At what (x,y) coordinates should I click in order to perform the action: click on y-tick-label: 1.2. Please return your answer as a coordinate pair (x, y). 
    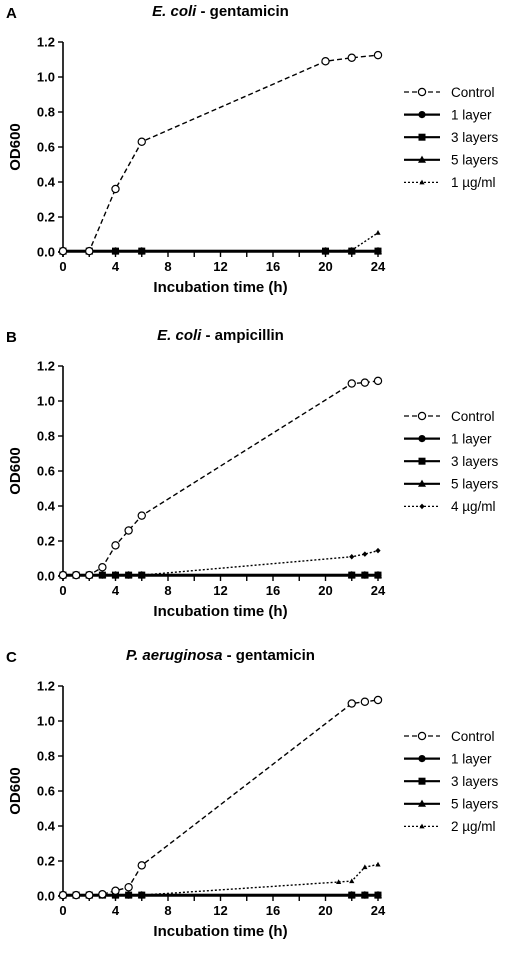
    Looking at the image, I should click on (46, 366).